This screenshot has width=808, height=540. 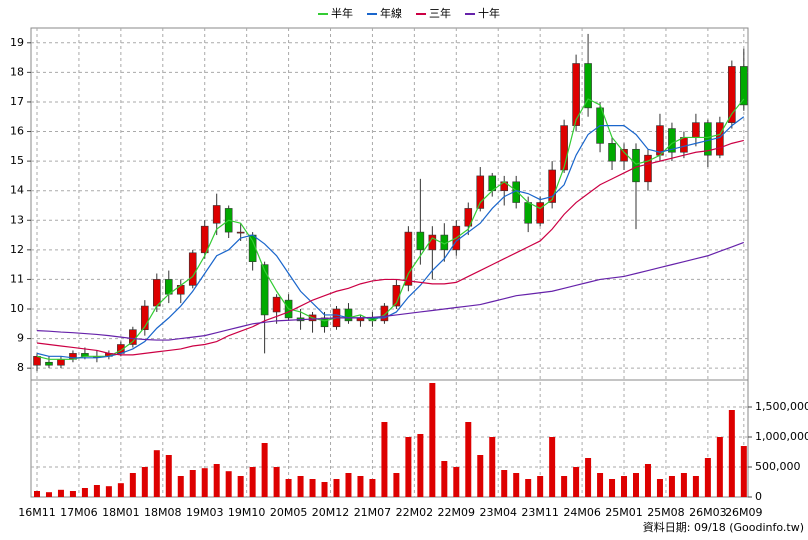 What do you see at coordinates (342, 13) in the screenshot?
I see `legend-label: 半年` at bounding box center [342, 13].